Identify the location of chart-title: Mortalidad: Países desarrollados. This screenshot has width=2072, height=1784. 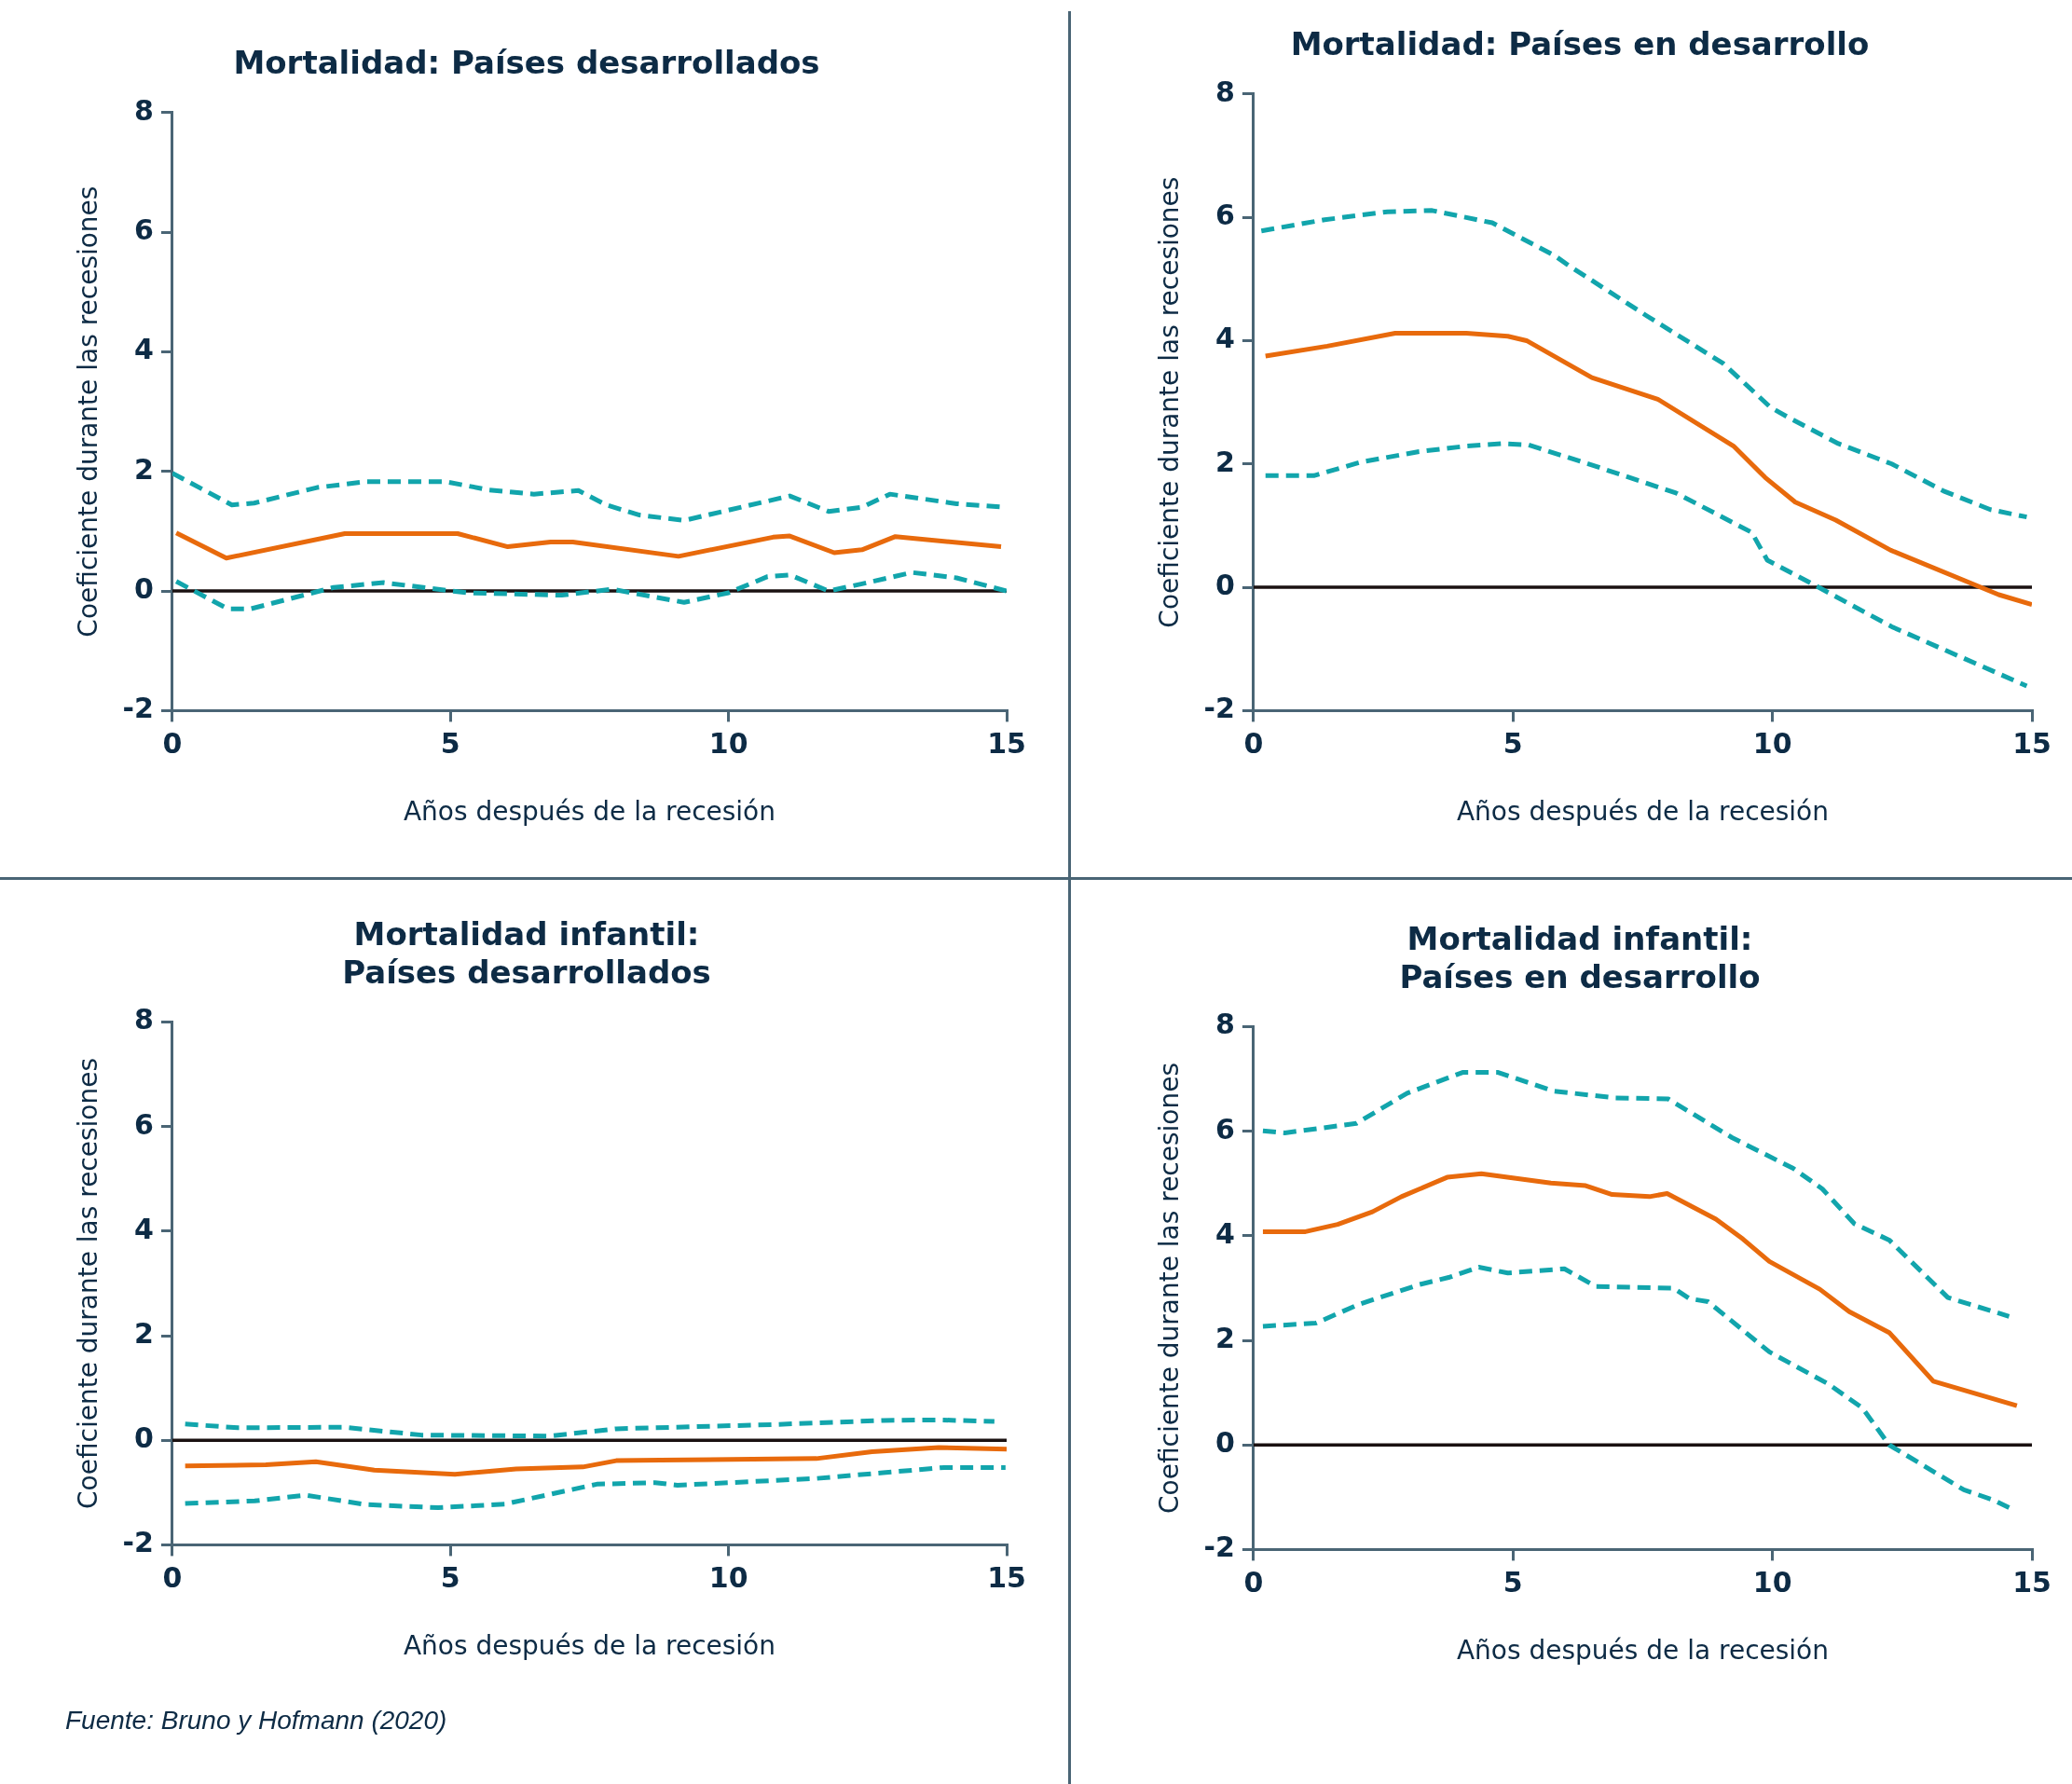
(526, 63).